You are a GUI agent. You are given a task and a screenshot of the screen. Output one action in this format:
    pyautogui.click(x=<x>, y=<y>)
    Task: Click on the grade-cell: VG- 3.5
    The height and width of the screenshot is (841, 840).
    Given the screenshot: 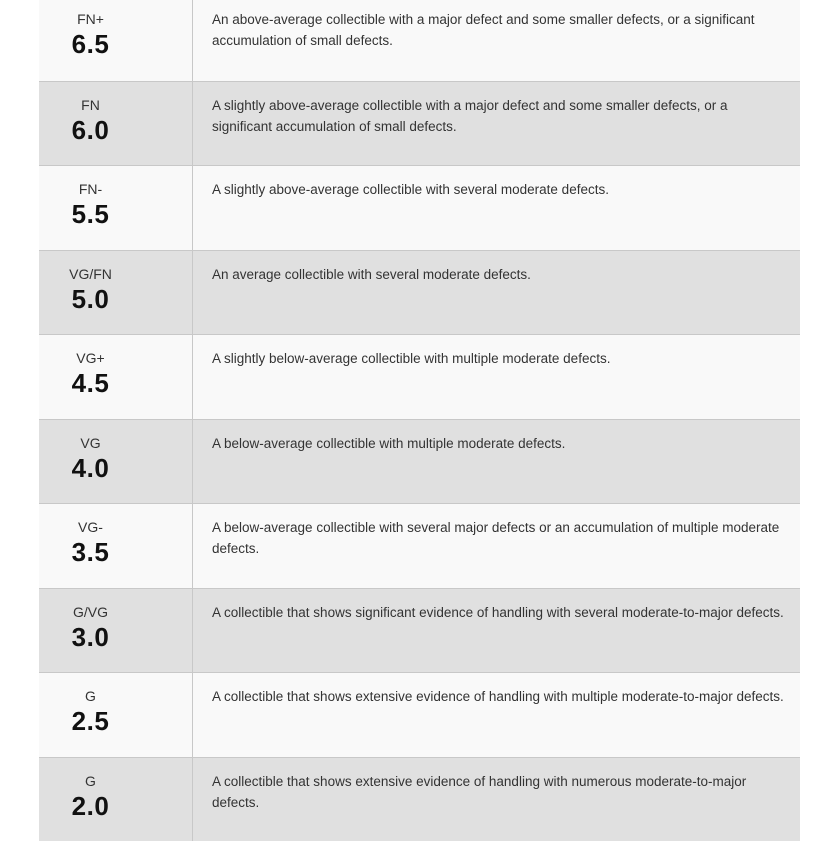 What is the action you would take?
    pyautogui.click(x=116, y=546)
    